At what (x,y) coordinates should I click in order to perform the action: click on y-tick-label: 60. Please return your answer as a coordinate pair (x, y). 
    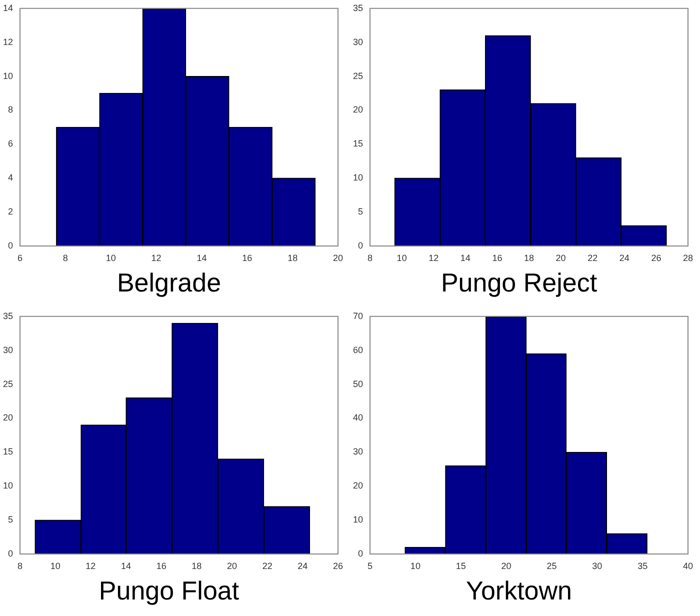
    Looking at the image, I should click on (358, 349).